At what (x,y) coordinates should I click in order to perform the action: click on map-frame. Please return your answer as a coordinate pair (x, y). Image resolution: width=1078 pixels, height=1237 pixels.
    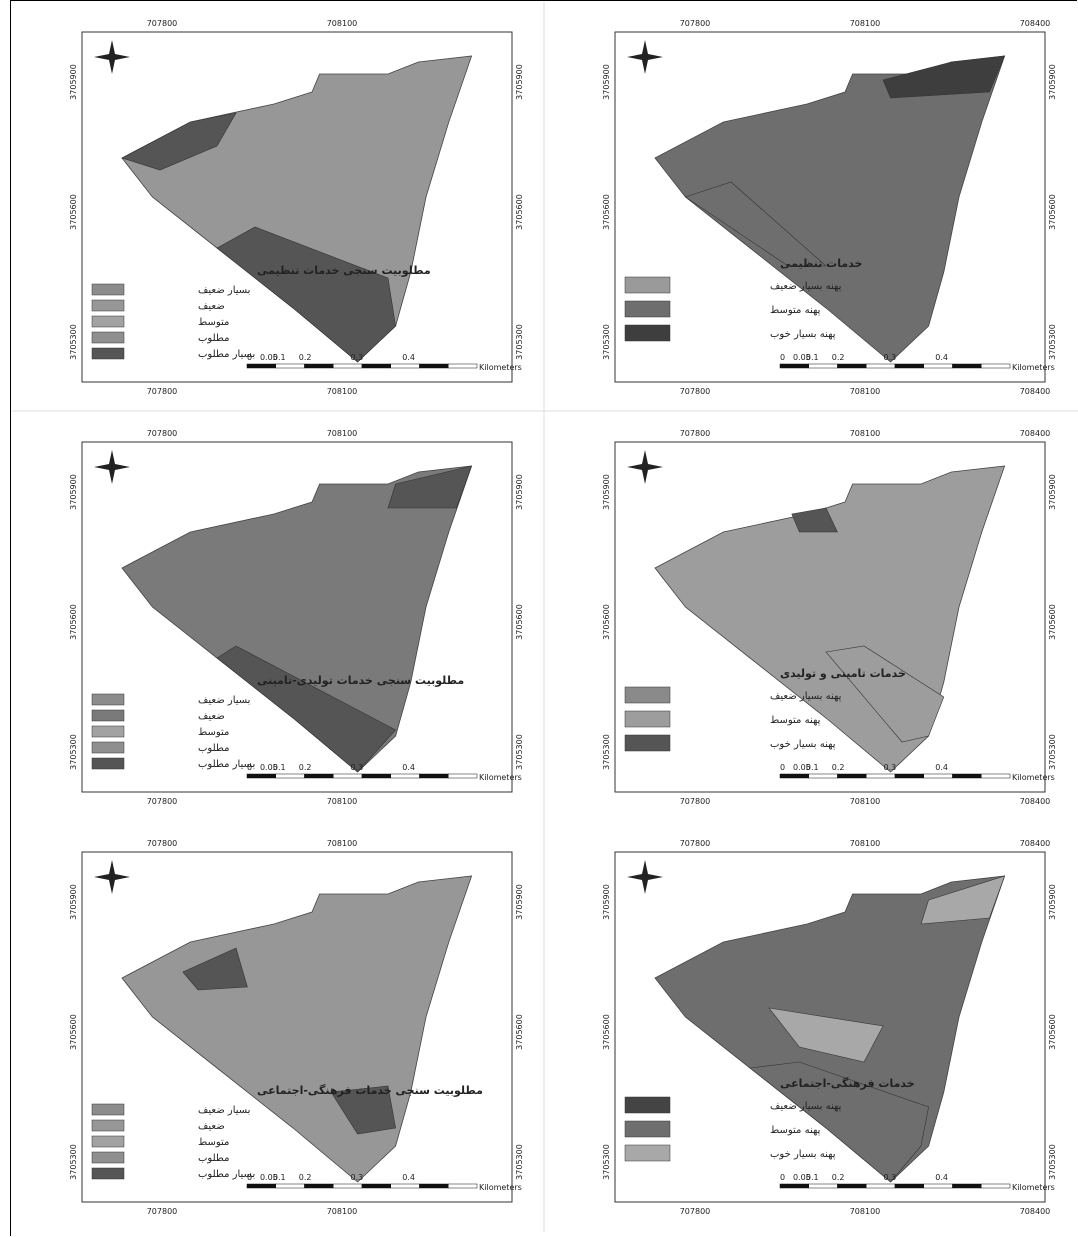
    Looking at the image, I should click on (830, 617).